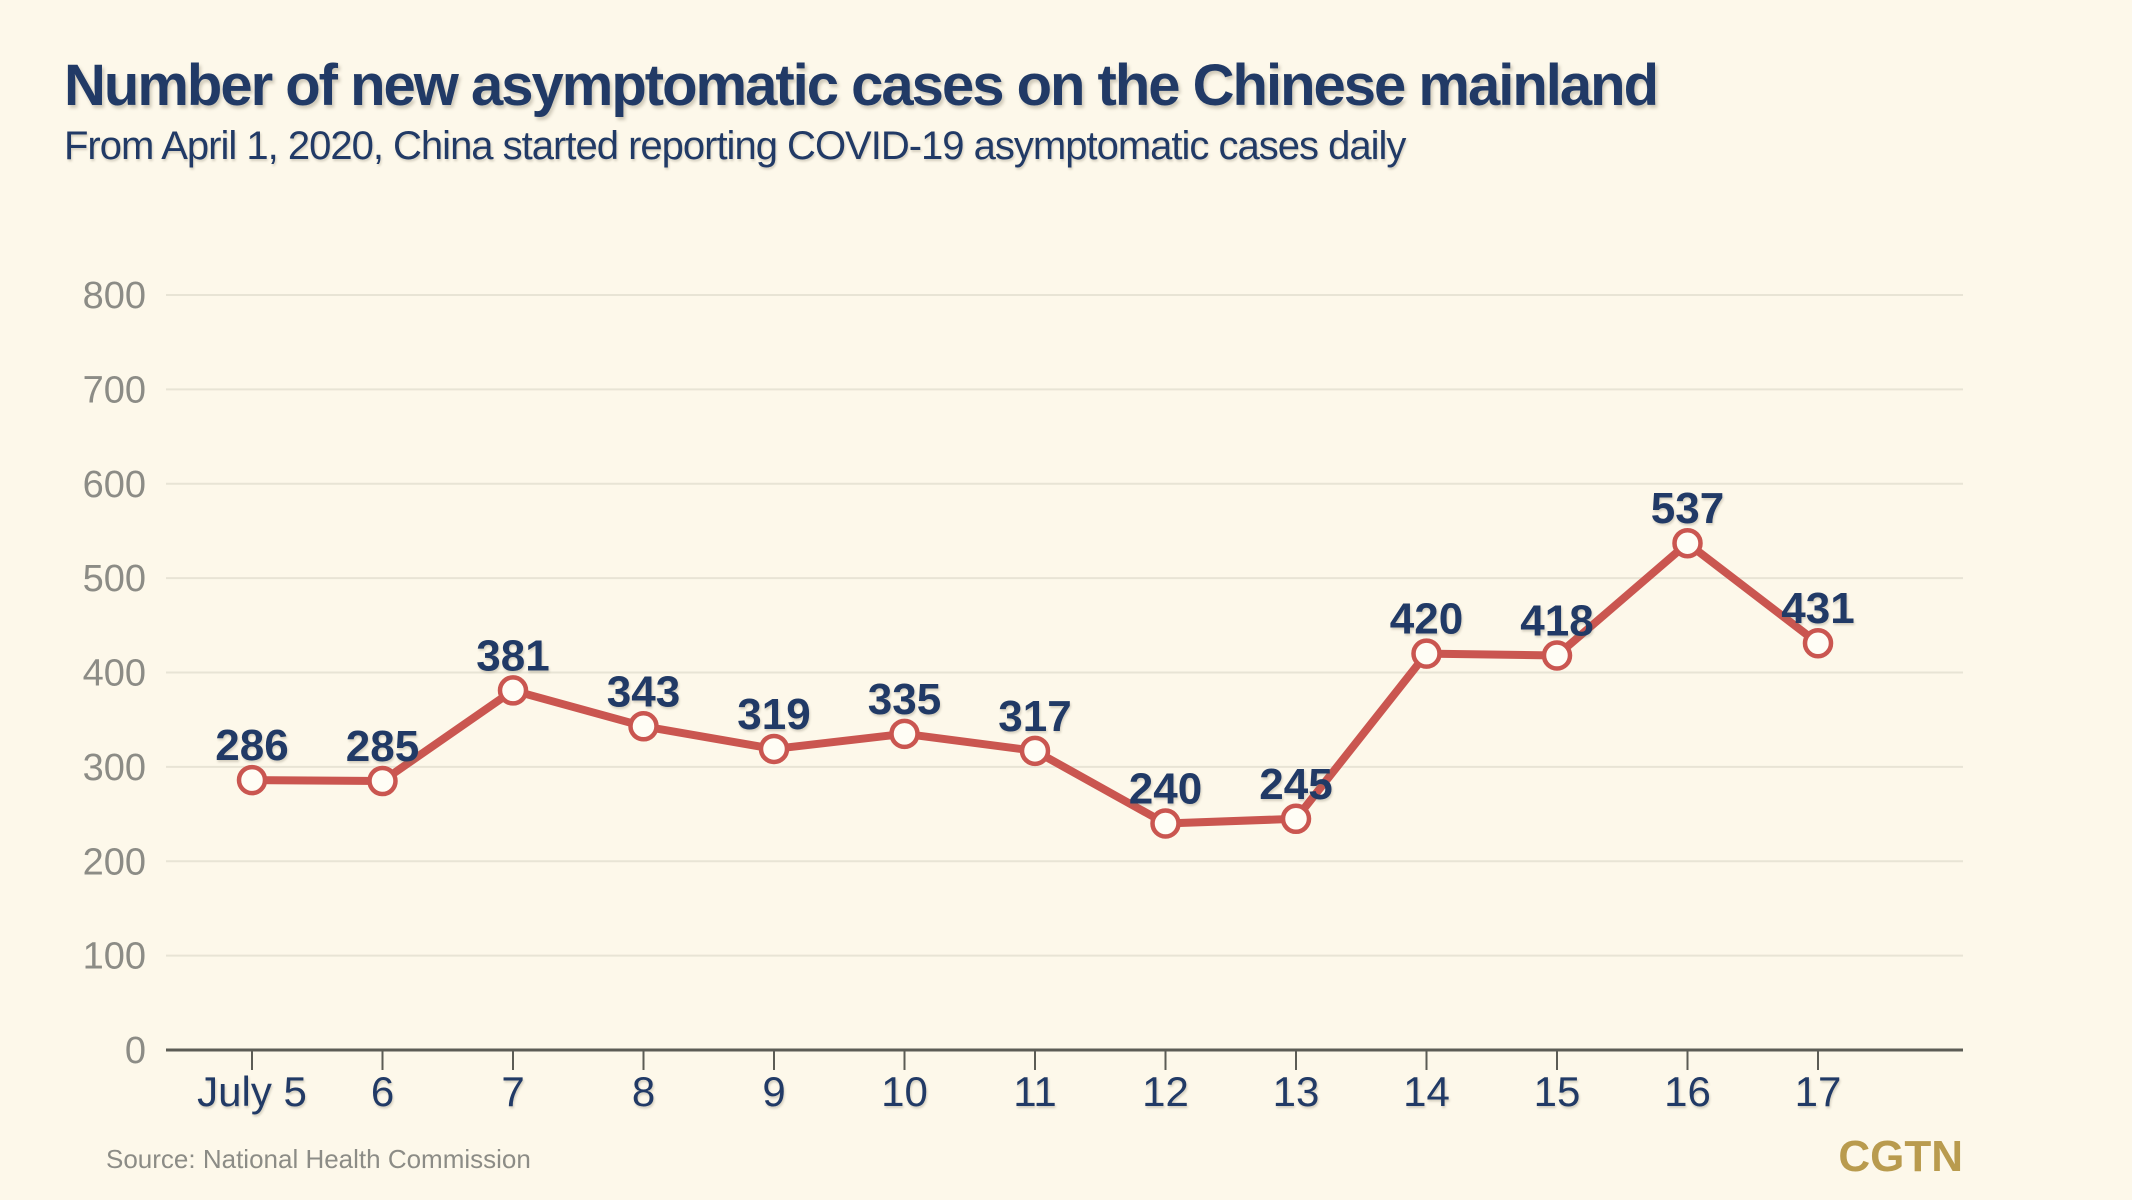 Image resolution: width=2132 pixels, height=1200 pixels. What do you see at coordinates (114, 485) in the screenshot?
I see `y-tick-label: 600` at bounding box center [114, 485].